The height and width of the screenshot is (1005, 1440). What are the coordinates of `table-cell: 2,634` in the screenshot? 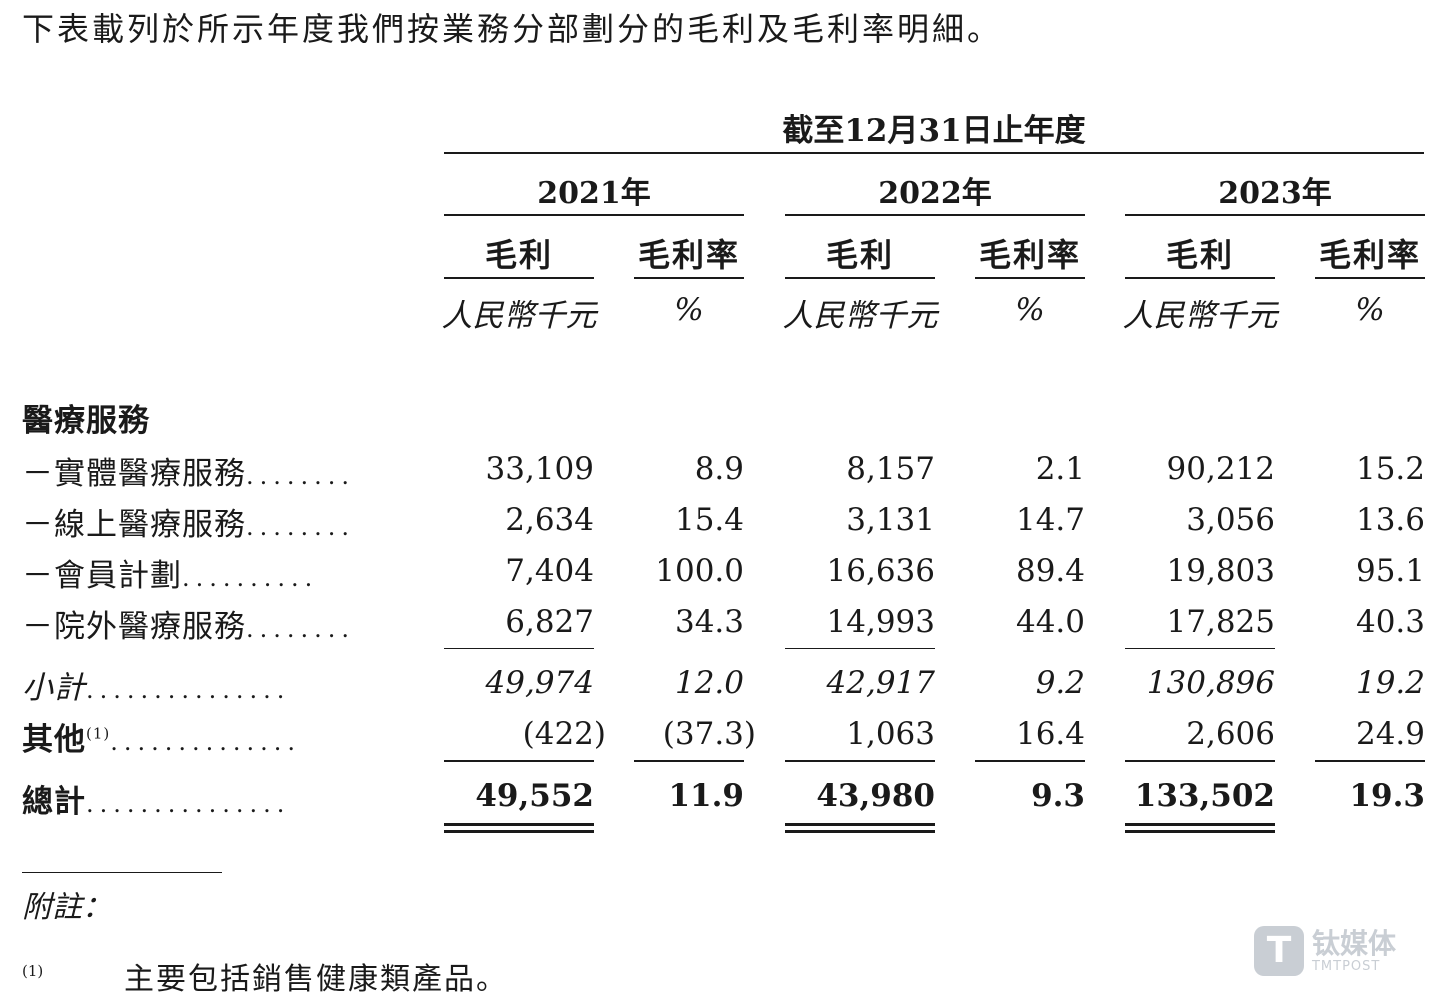 It's located at (549, 520).